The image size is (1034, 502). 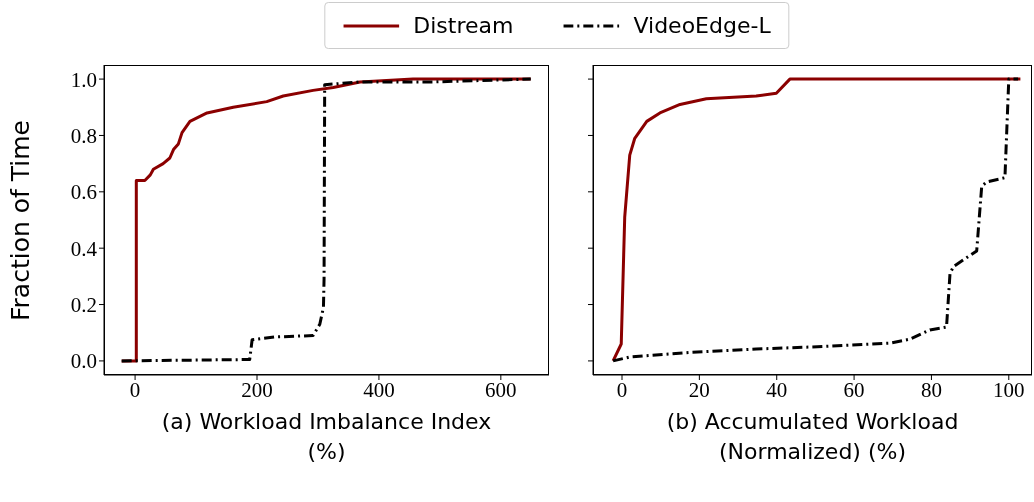 What do you see at coordinates (326, 437) in the screenshot?
I see `x-axis-title: (a) Workload Imbalance Index (%)` at bounding box center [326, 437].